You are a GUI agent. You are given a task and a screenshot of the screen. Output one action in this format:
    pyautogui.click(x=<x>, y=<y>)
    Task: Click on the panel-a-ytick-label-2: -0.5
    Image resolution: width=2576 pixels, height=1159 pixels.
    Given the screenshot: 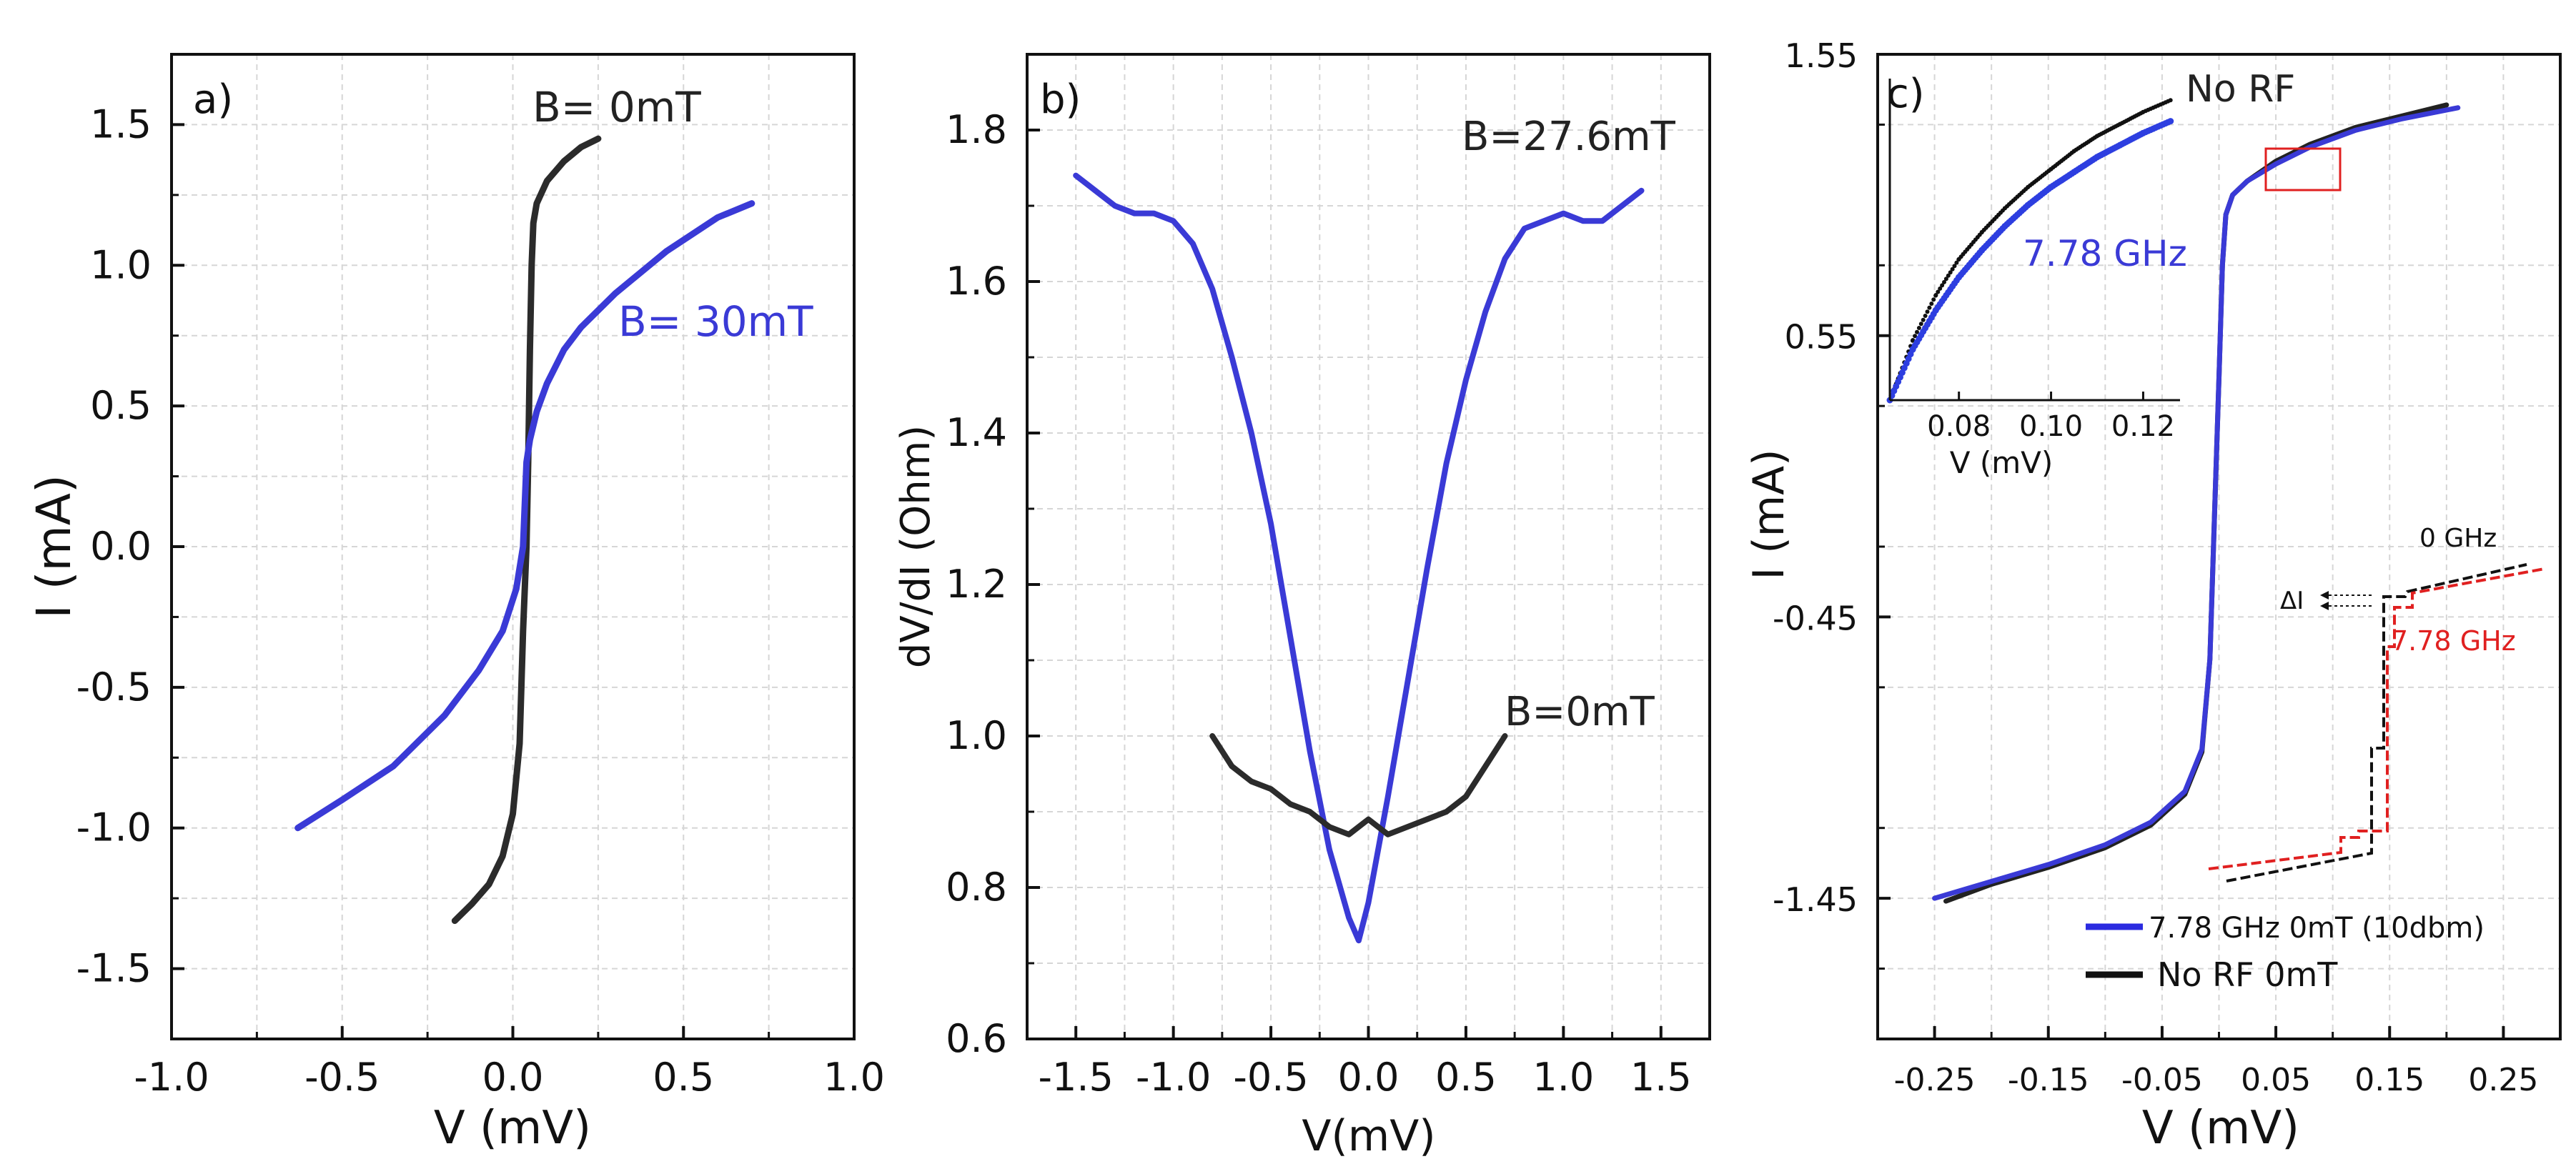 What is the action you would take?
    pyautogui.click(x=114, y=687)
    